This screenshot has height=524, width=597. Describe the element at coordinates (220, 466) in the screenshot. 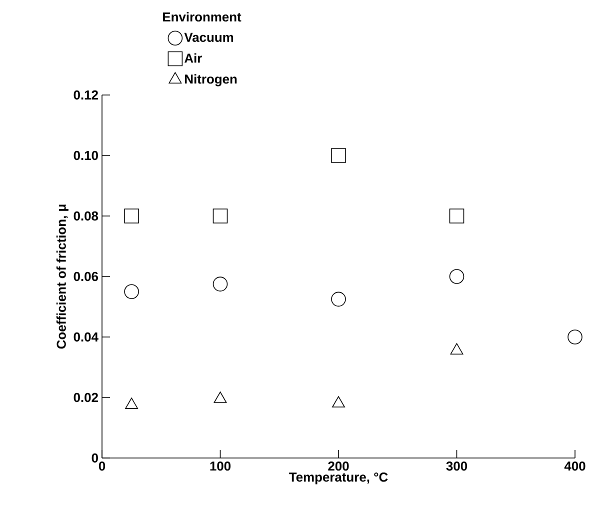

I see `x-tick-label: 100` at that location.